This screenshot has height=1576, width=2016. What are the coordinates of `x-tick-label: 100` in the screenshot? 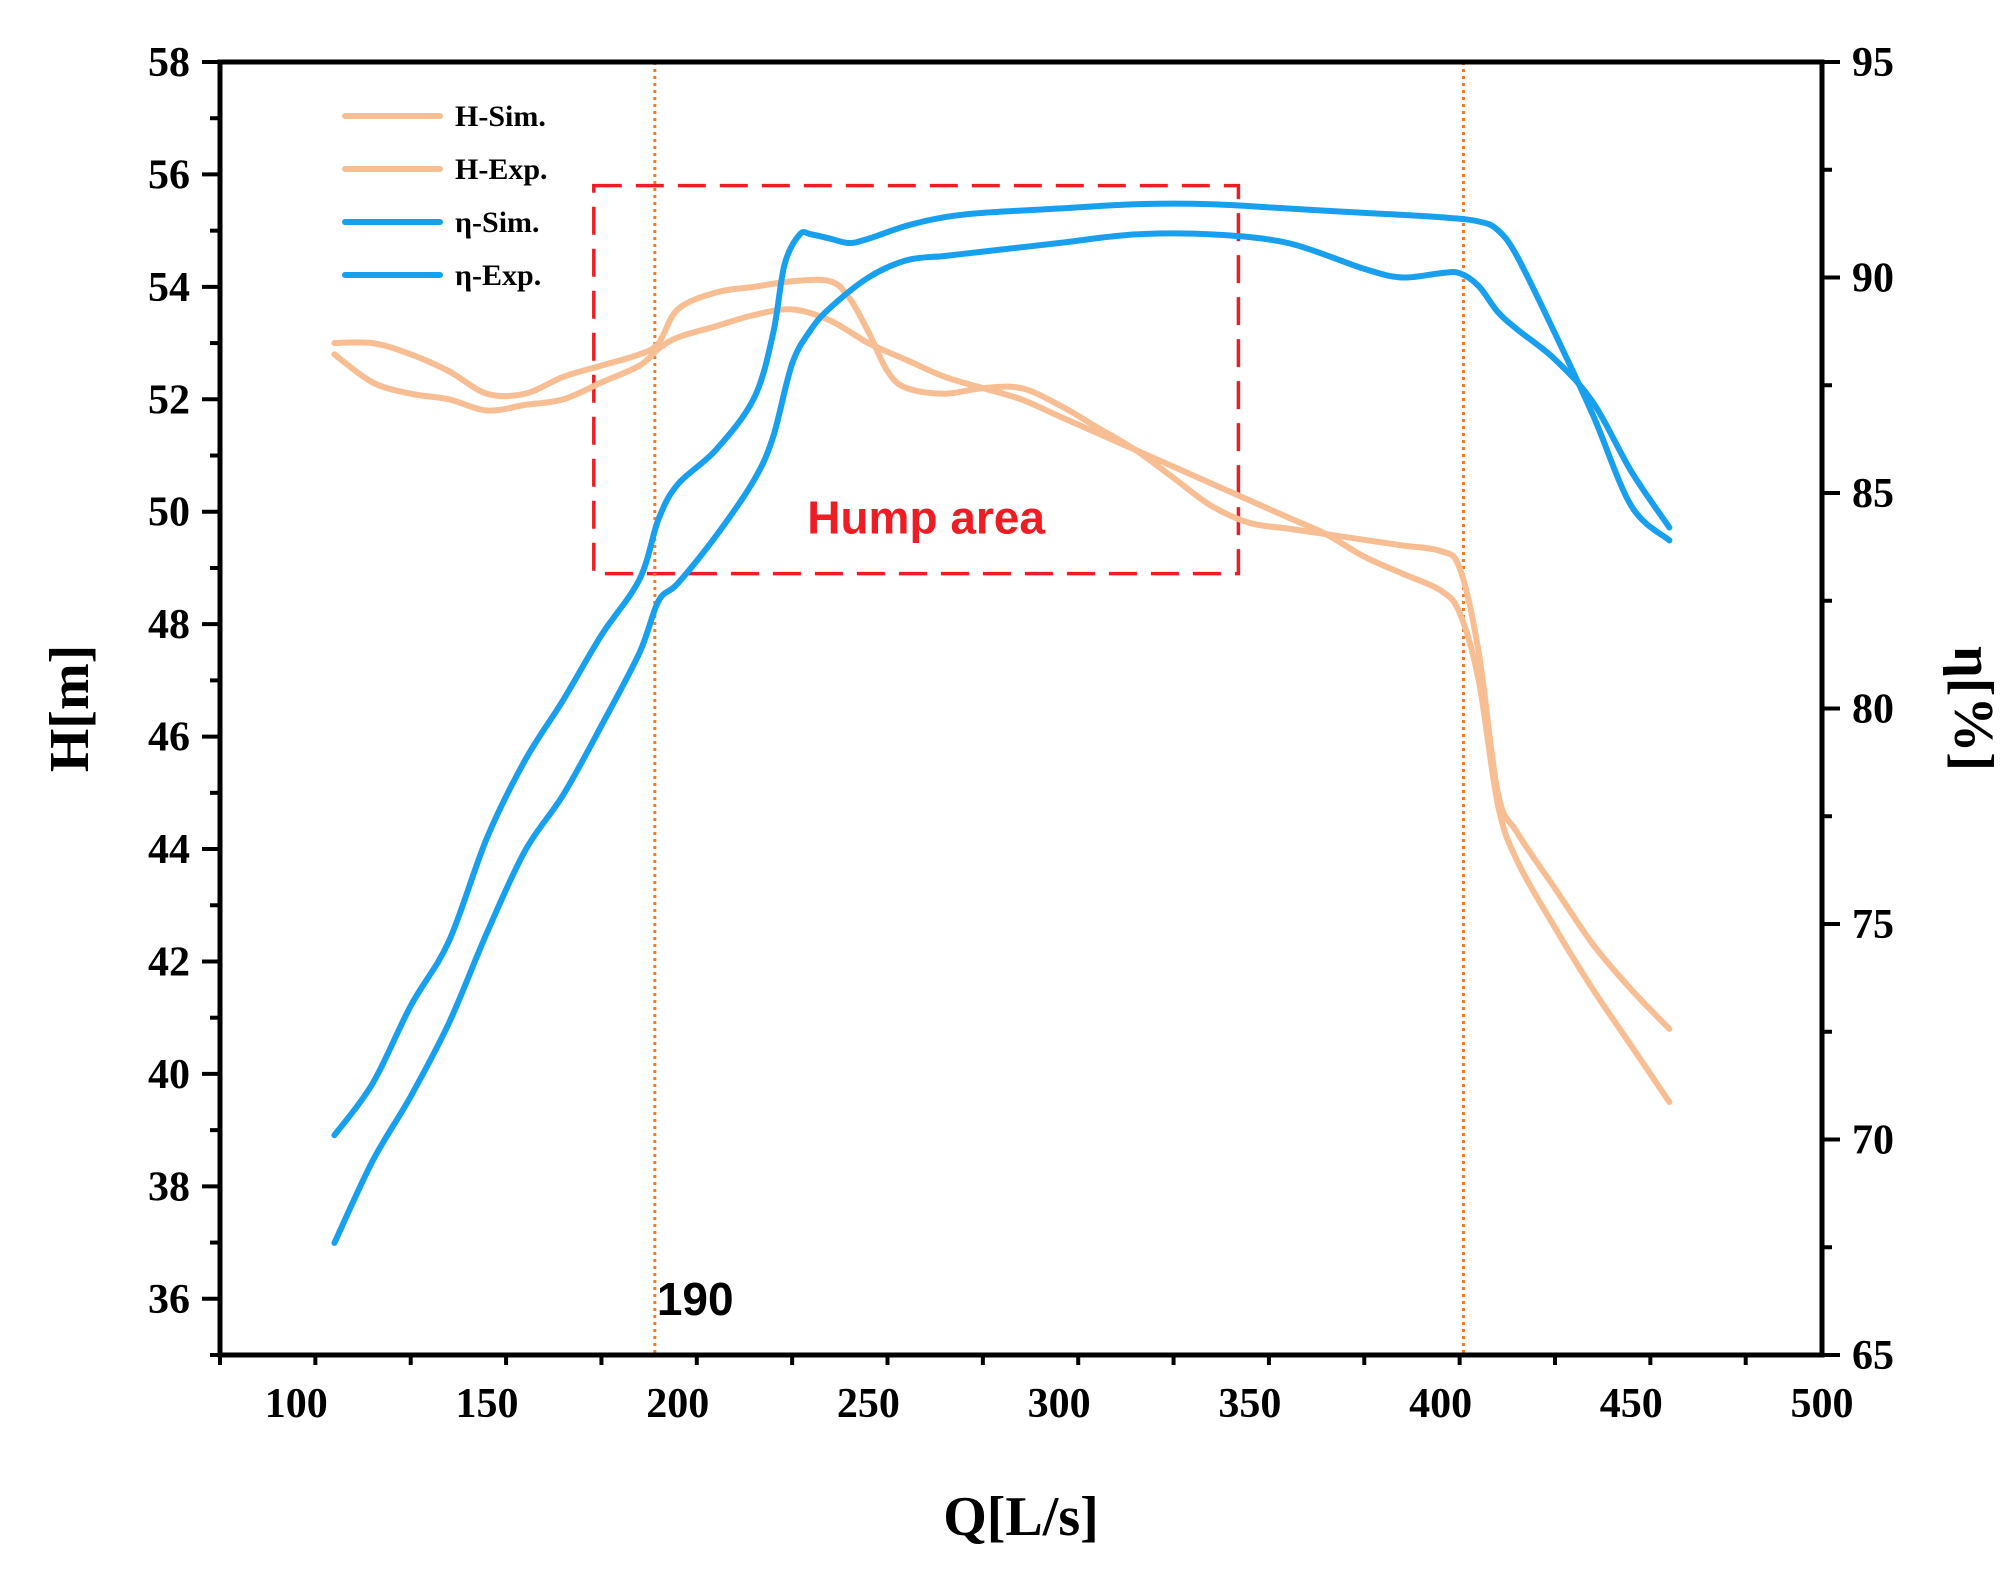 It's located at (296, 1404).